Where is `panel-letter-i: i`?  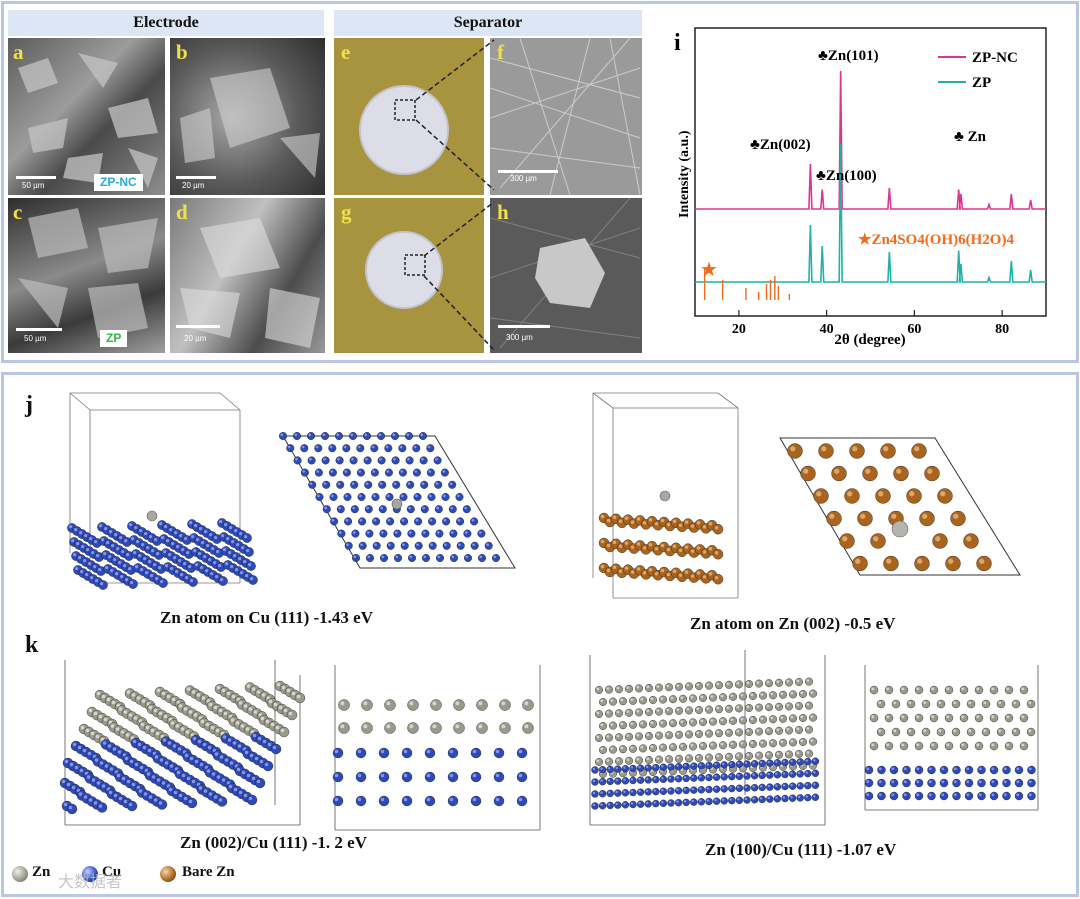 panel-letter-i: i is located at coordinates (677, 43).